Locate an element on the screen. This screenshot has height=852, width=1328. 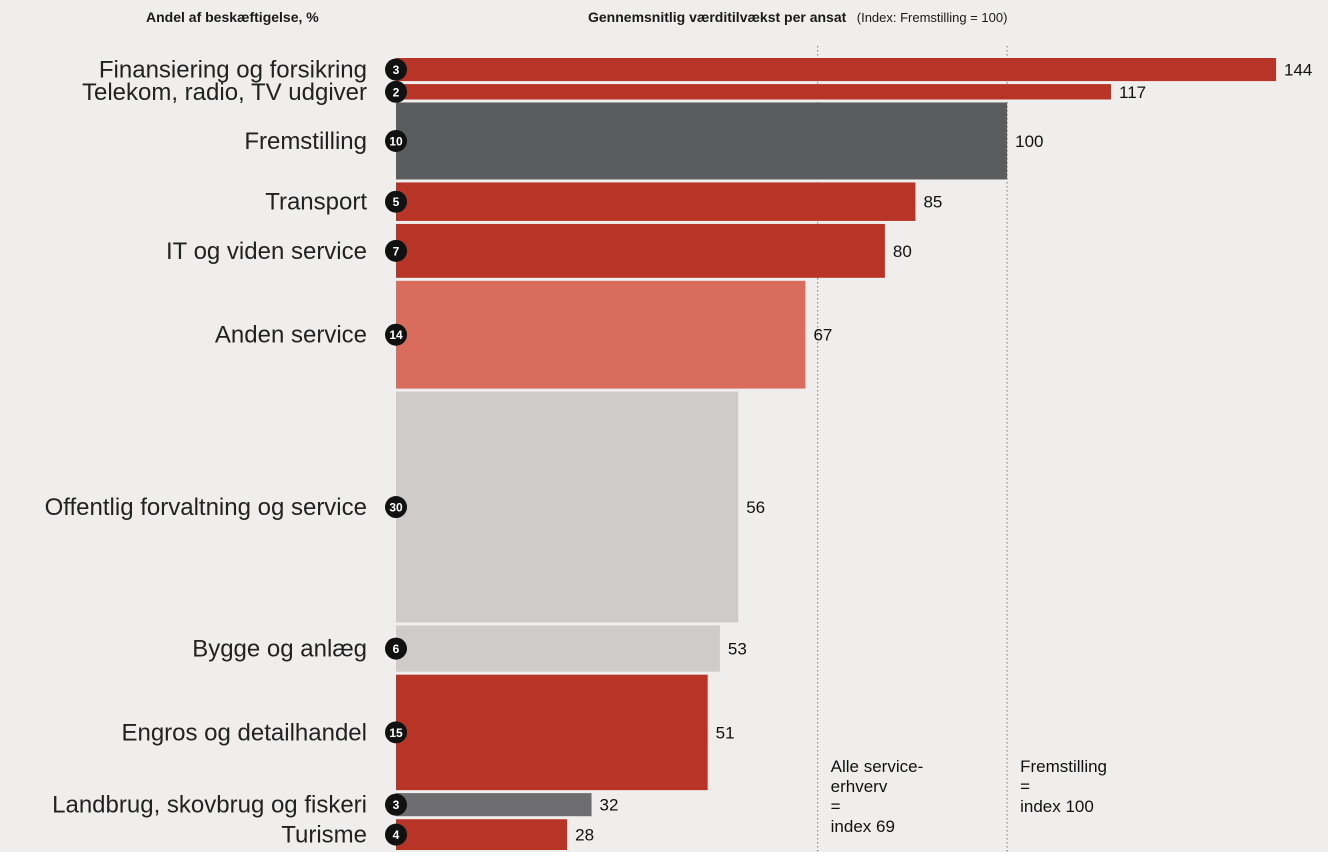
value-label: 56 is located at coordinates (755, 507).